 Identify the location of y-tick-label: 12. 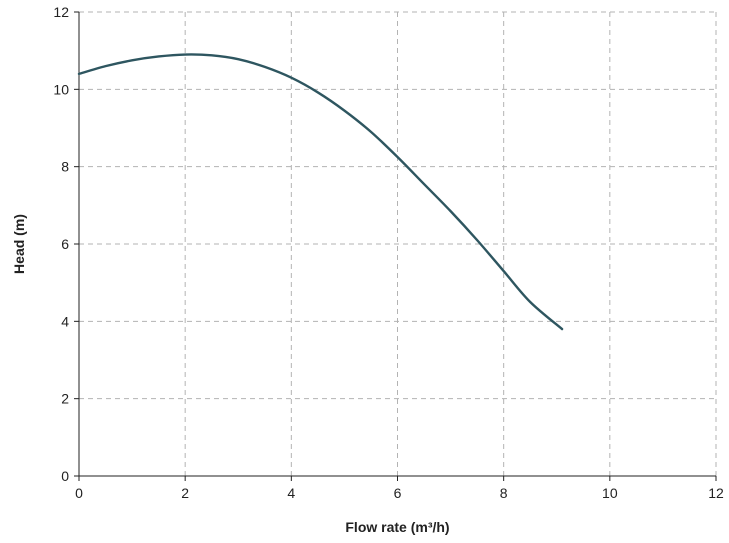
(61, 12).